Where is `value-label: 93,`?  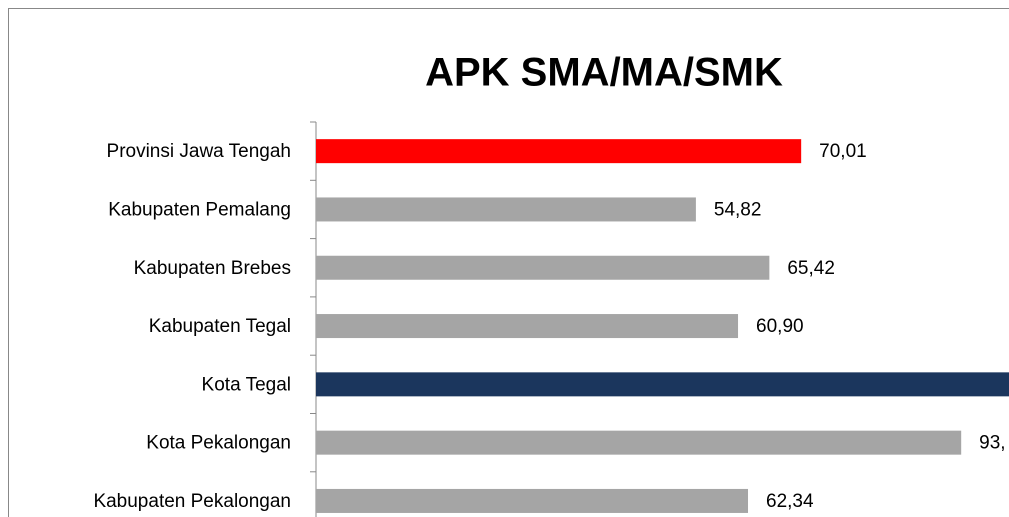 value-label: 93, is located at coordinates (992, 443).